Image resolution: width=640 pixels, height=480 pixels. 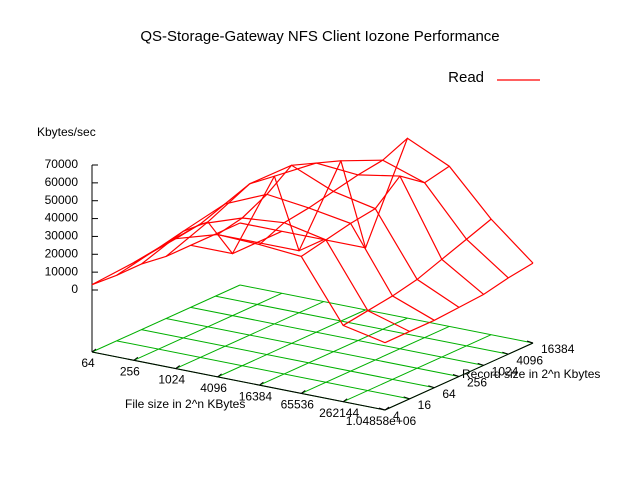 What do you see at coordinates (185, 404) in the screenshot?
I see `x-axis-label: File size in 2^n KBytes` at bounding box center [185, 404].